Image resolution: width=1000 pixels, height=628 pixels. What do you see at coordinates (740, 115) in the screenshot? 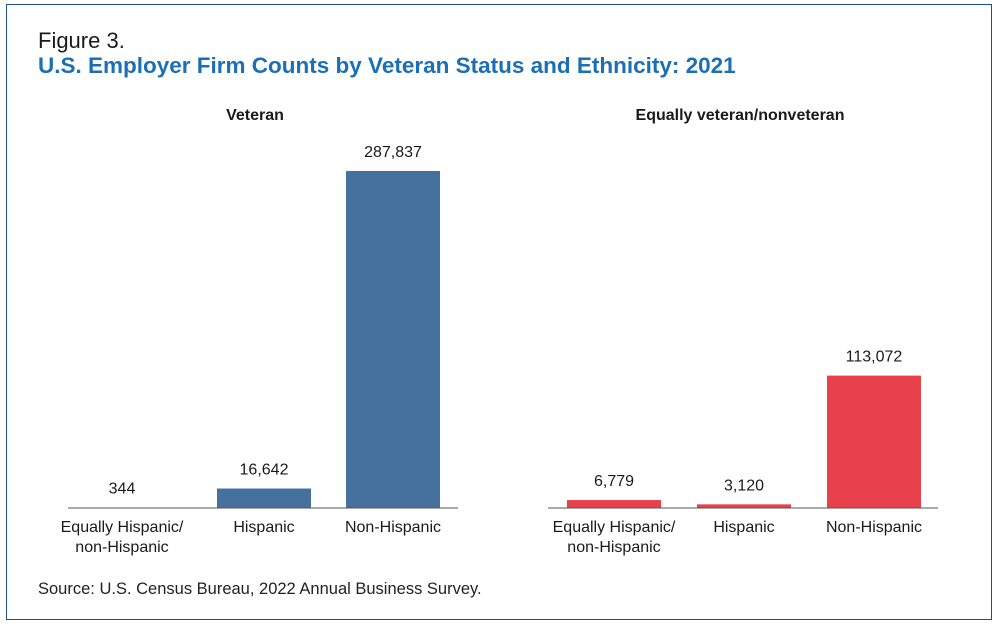
I see `panel-title: Equally veteran/nonveteran` at bounding box center [740, 115].